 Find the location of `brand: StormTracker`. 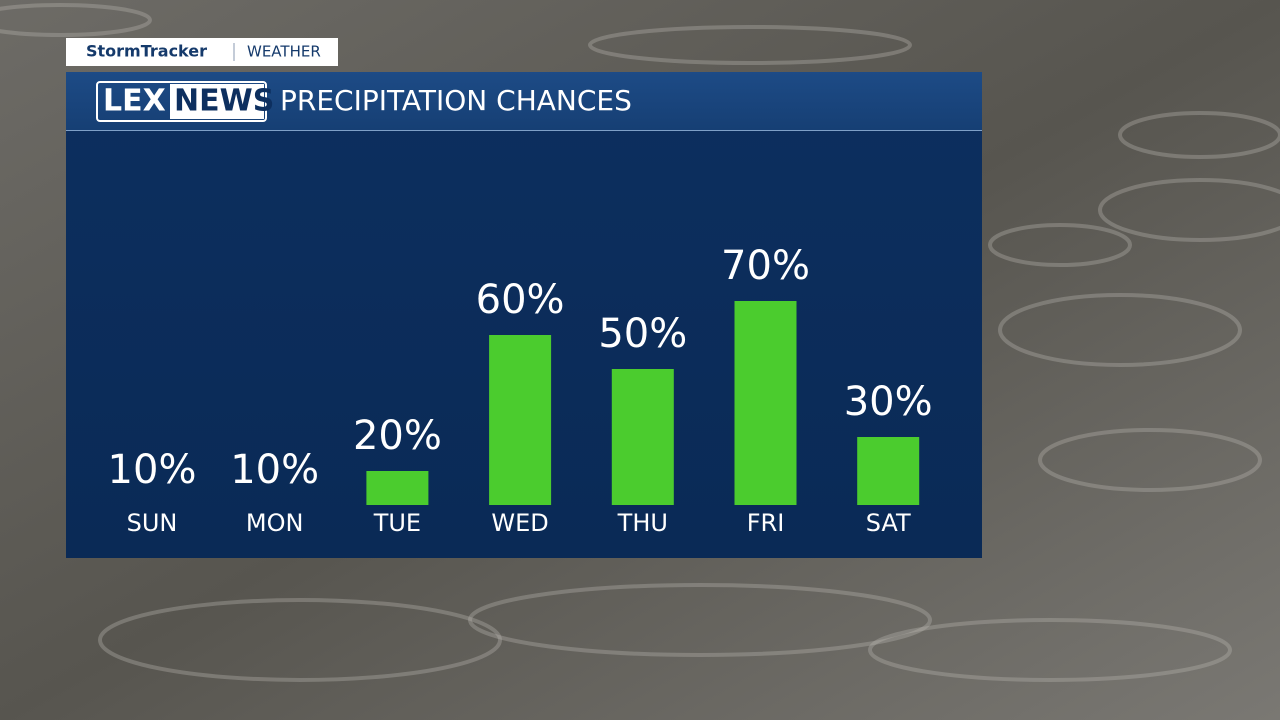

brand: StormTracker is located at coordinates (146, 51).